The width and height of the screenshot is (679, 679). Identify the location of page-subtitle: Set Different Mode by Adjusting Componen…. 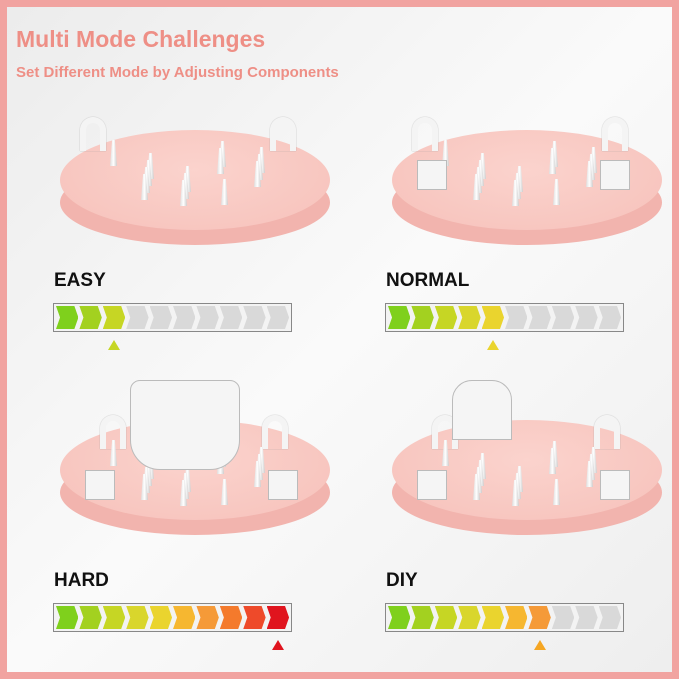
(177, 72).